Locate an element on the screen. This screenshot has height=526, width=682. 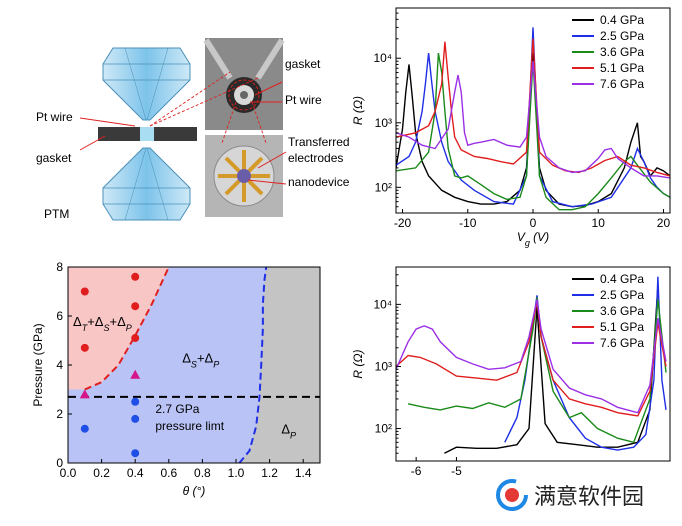
x-axis-label: Vg (V) is located at coordinates (533, 239).